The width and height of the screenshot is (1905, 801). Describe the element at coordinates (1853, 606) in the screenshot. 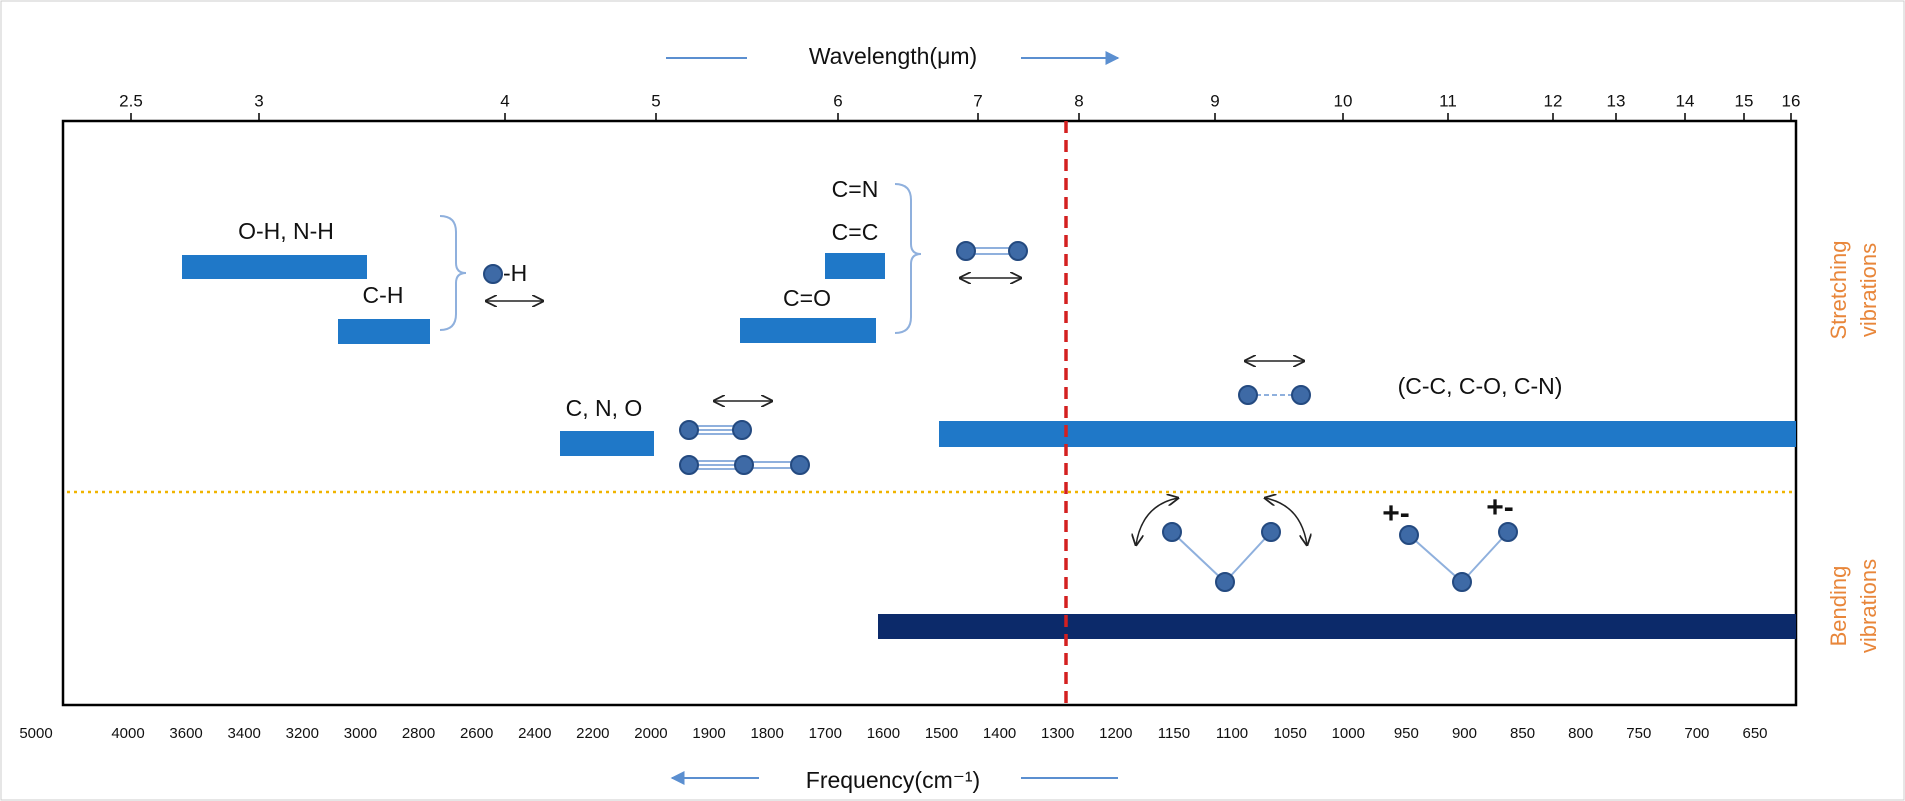

I see `bending-label: Bending vibrations` at that location.